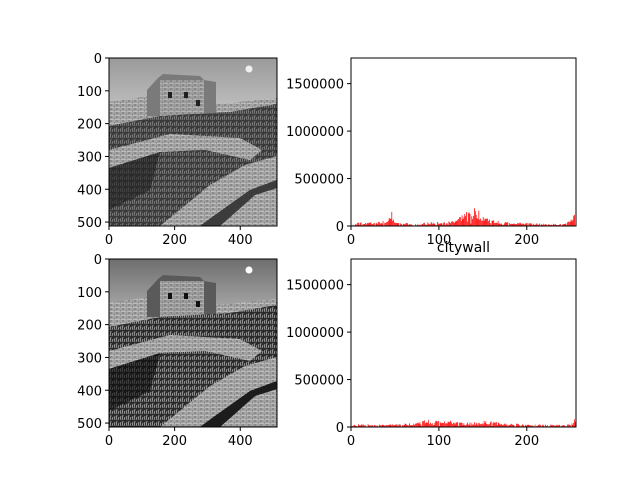 Image resolution: width=640 pixels, height=480 pixels. I want to click on x-tick-label: 200, so click(174, 441).